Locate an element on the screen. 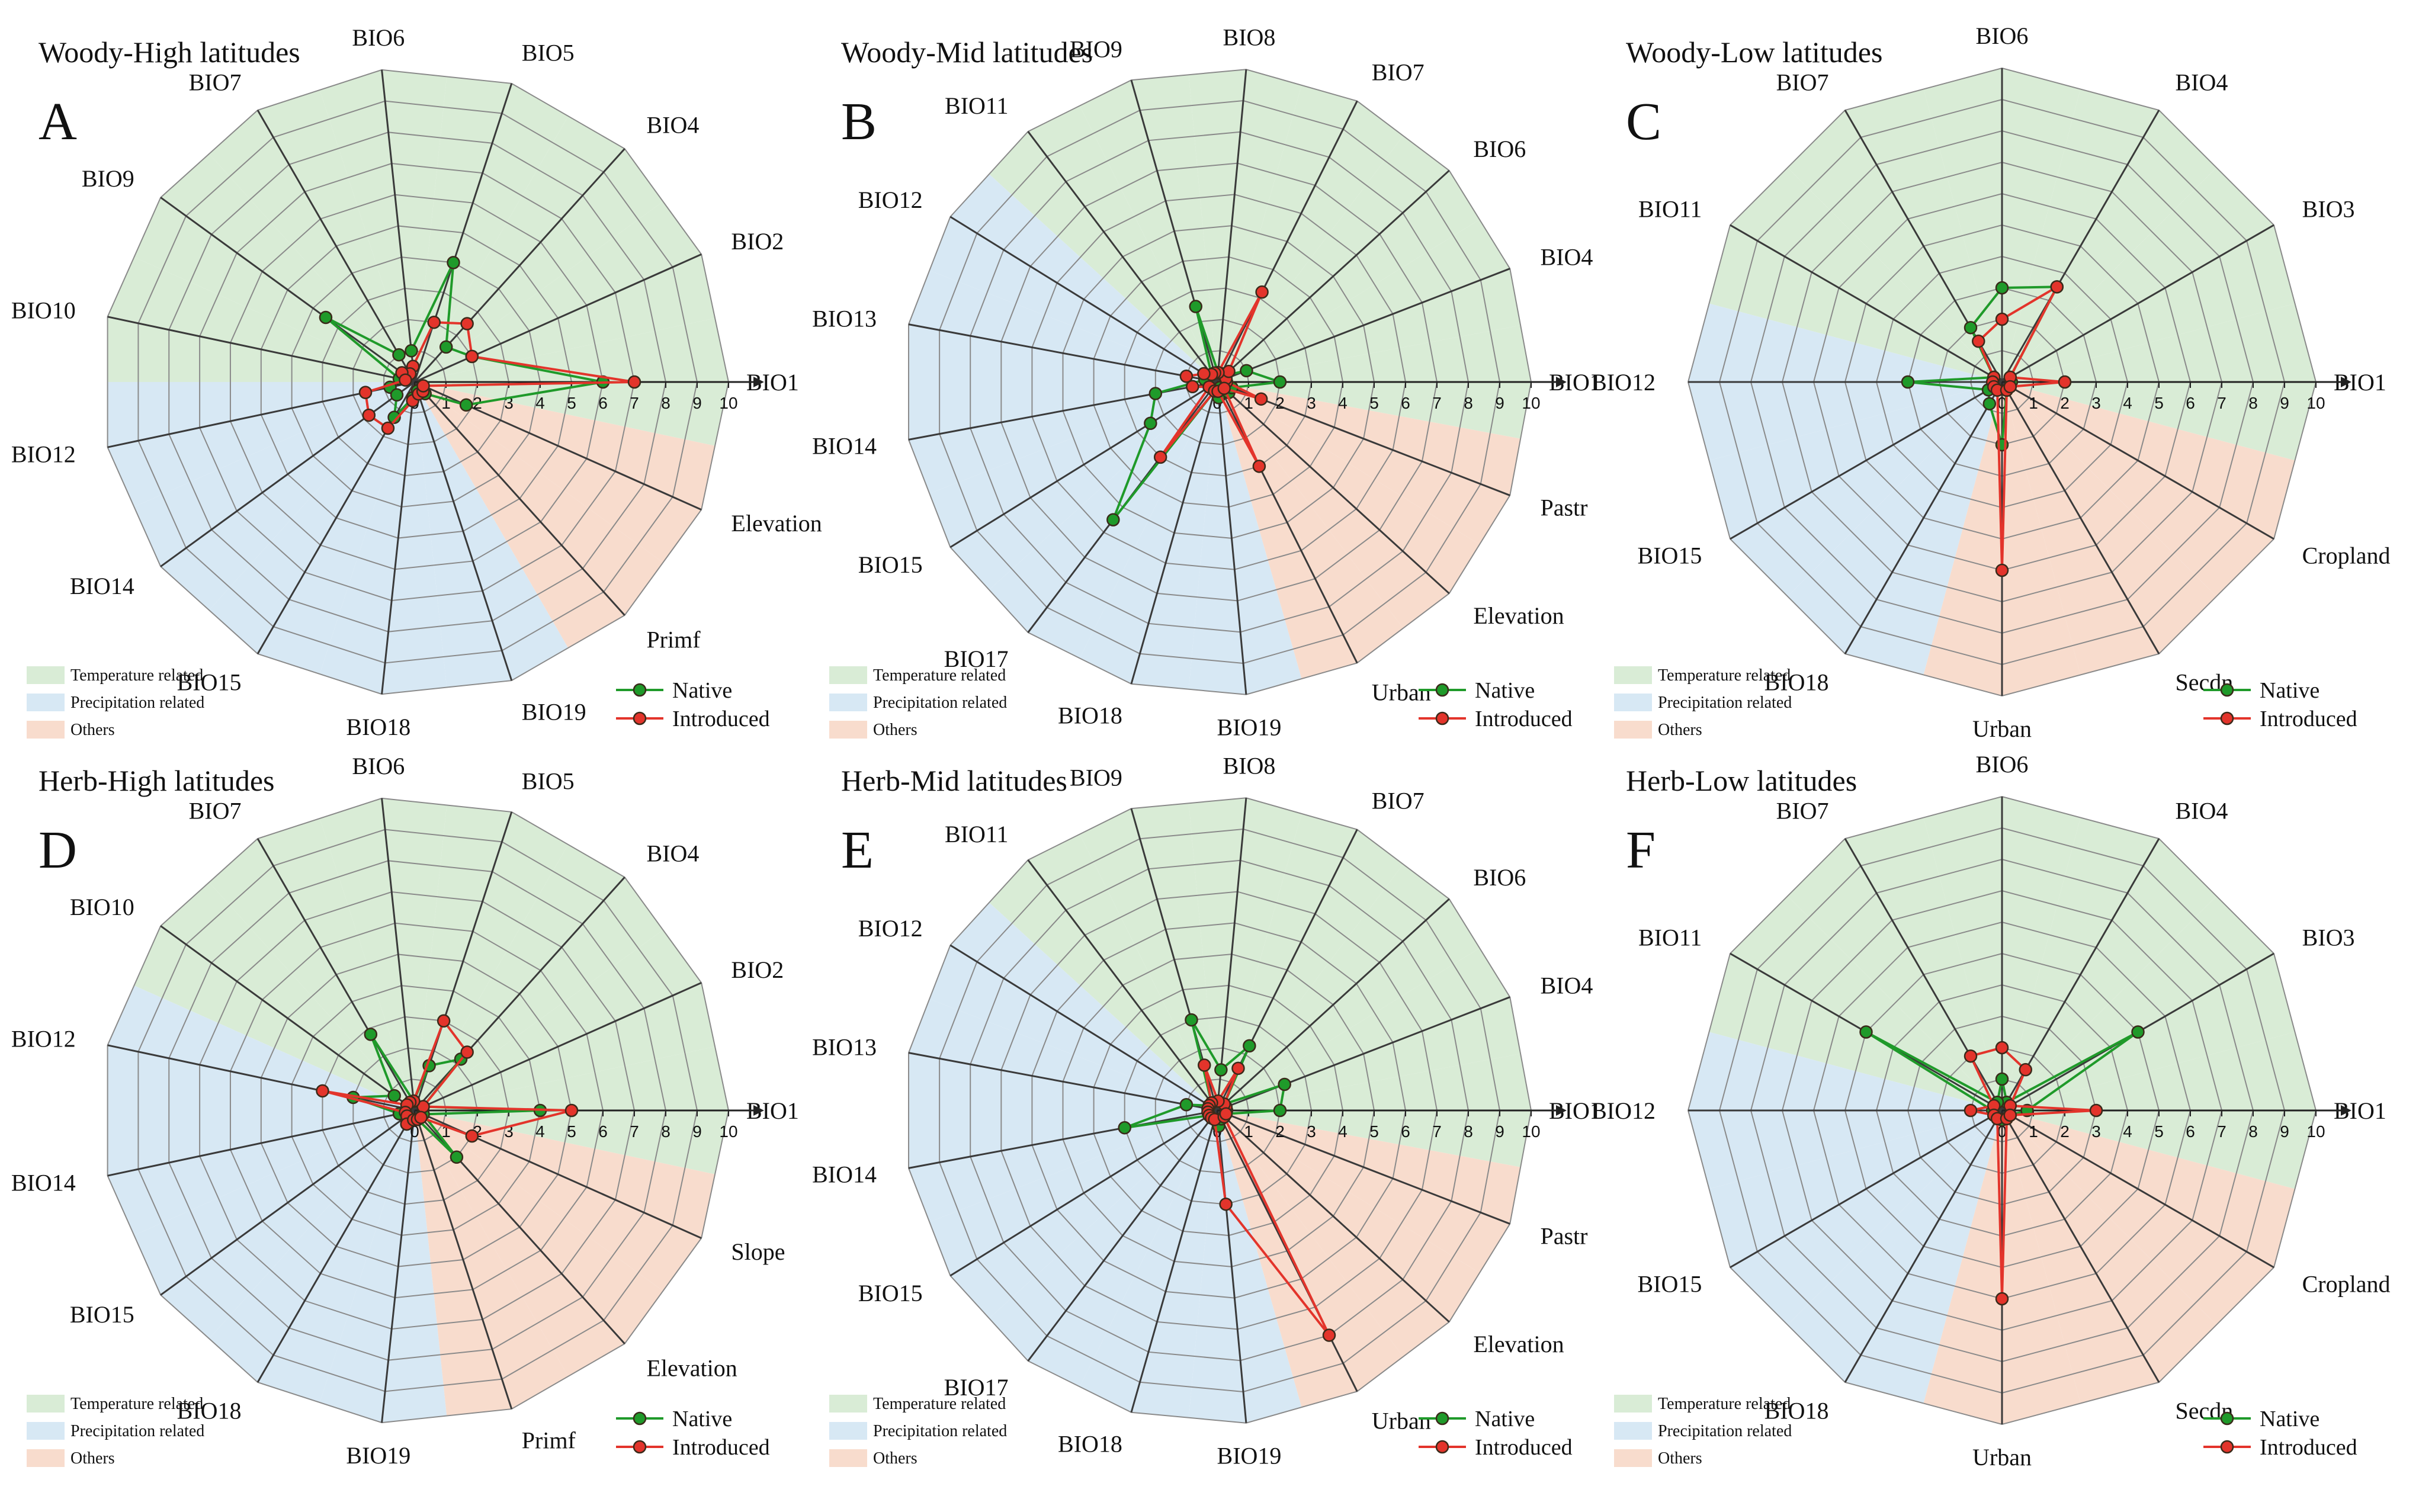 The height and width of the screenshot is (1512, 2419). axis-spoke-bio10 is located at coordinates (261, 349).